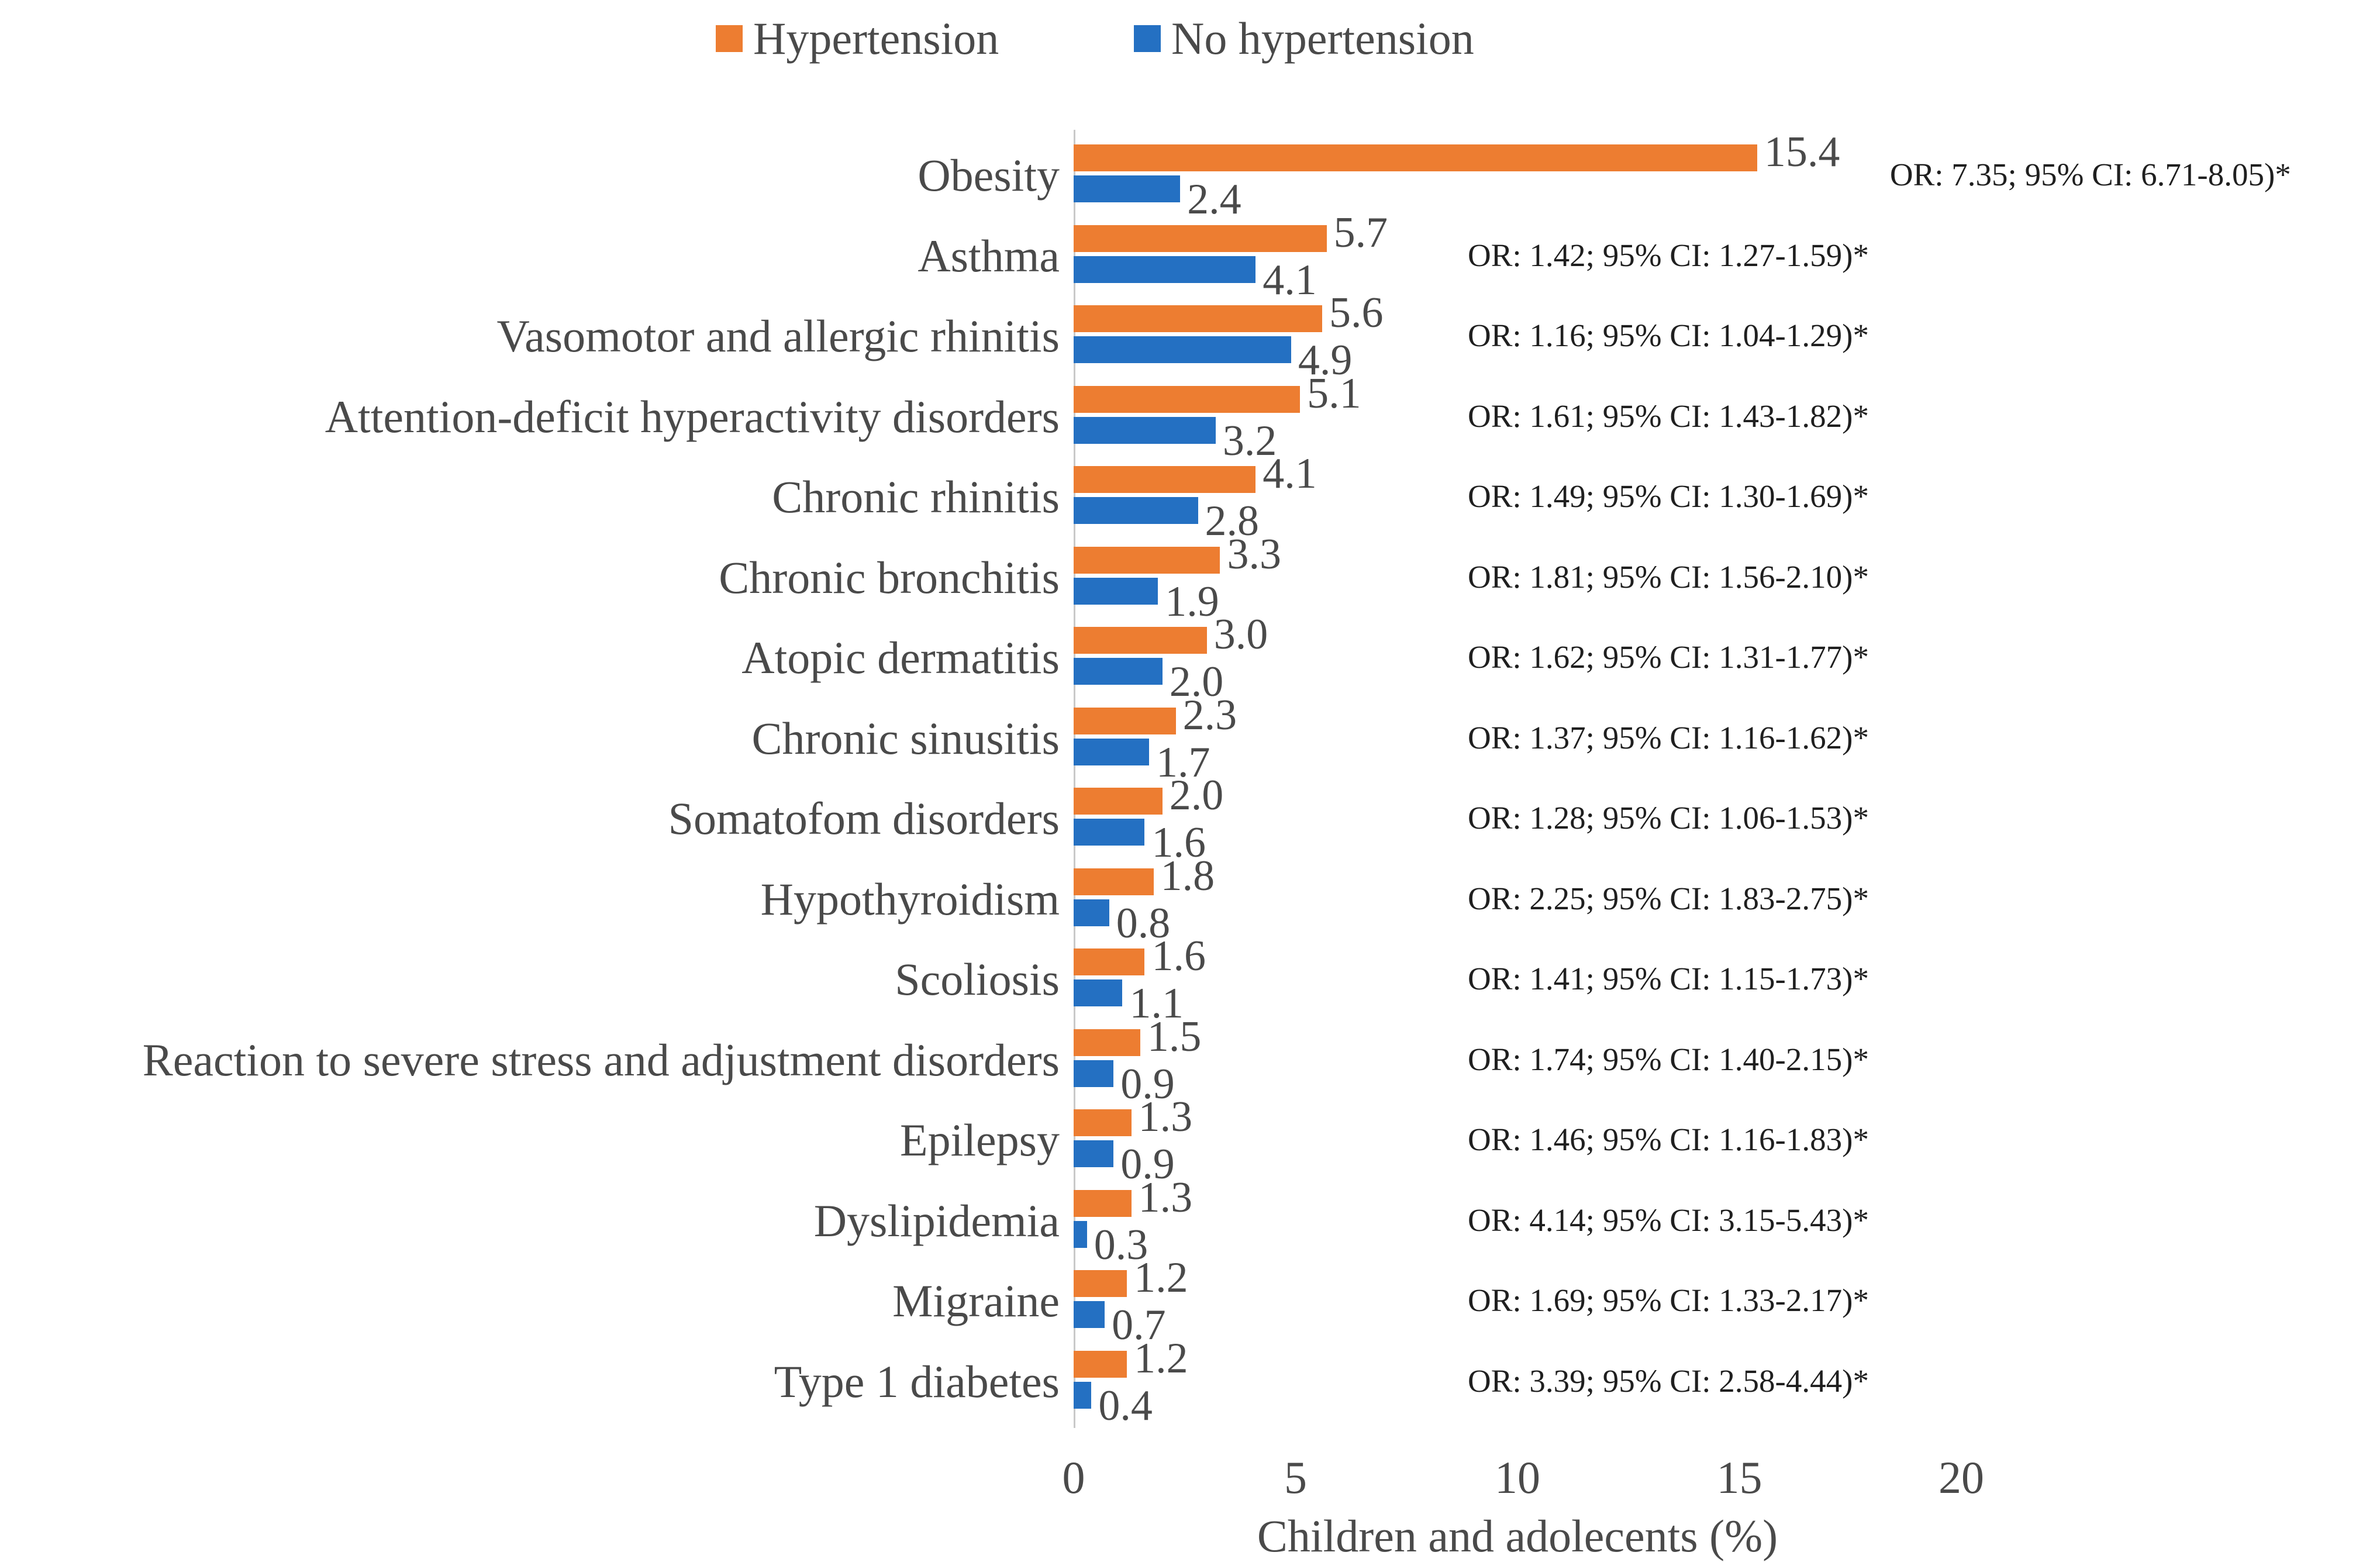  What do you see at coordinates (1668, 576) in the screenshot?
I see `odds-ratio-annotation: OR: 1.81; 95% CI: 1.56-2.10)*` at bounding box center [1668, 576].